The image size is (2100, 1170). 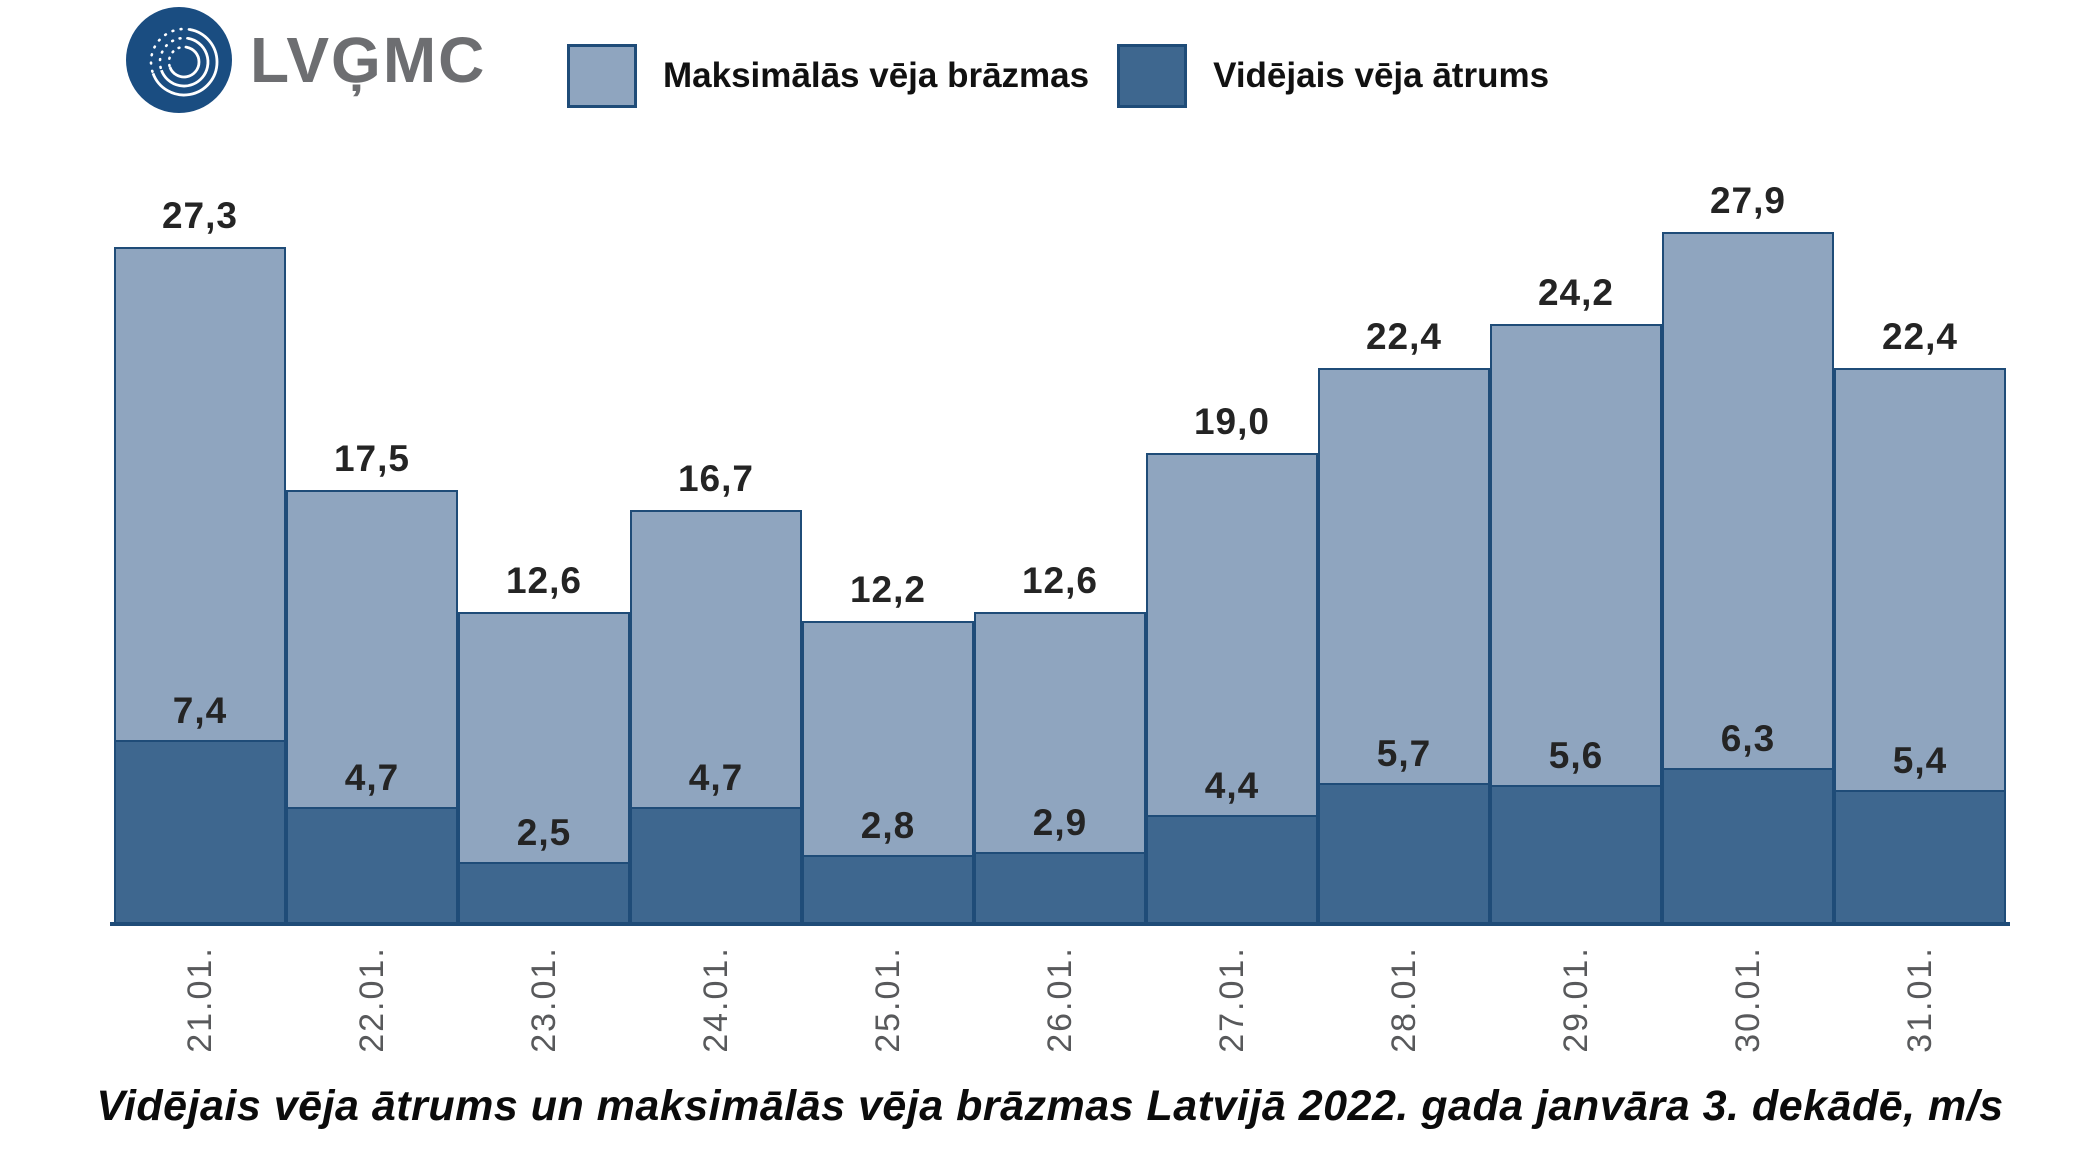 I want to click on x-tick-label: 23.01., so click(x=543, y=999).